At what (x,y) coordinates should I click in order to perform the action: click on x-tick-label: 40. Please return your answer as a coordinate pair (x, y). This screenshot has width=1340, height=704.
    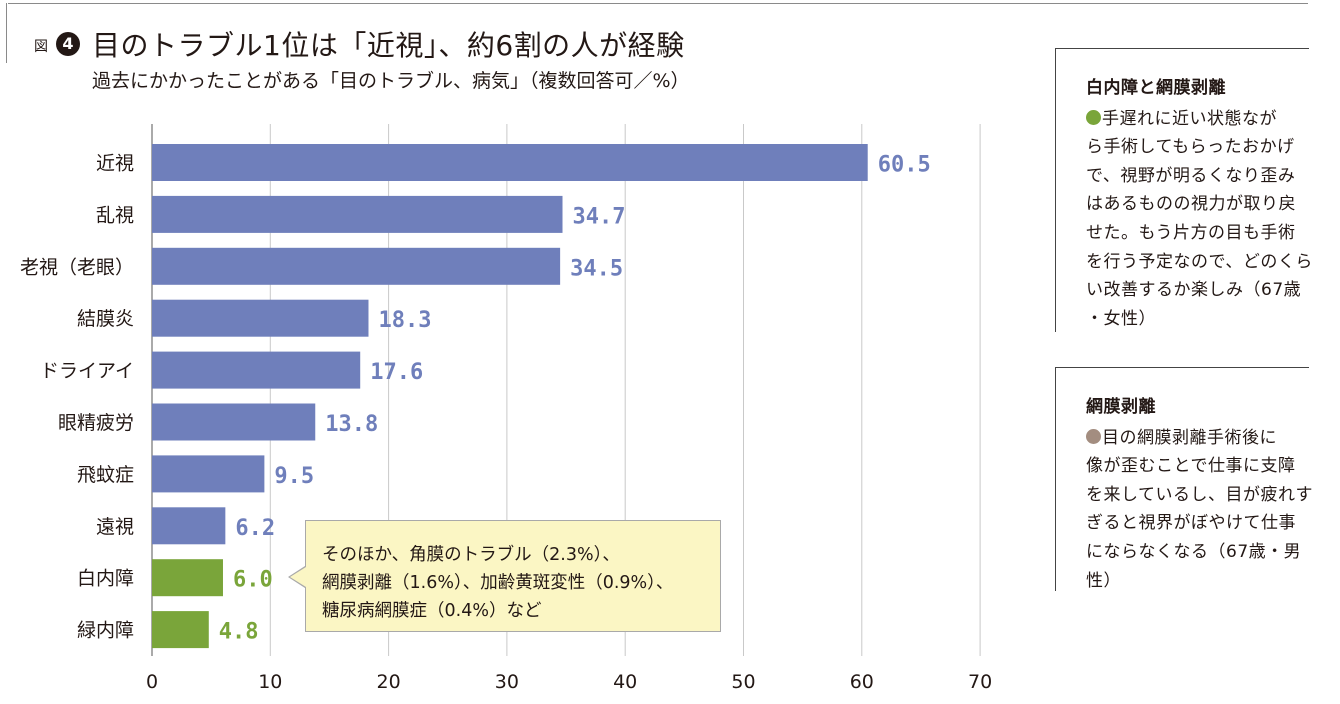
    Looking at the image, I should click on (625, 682).